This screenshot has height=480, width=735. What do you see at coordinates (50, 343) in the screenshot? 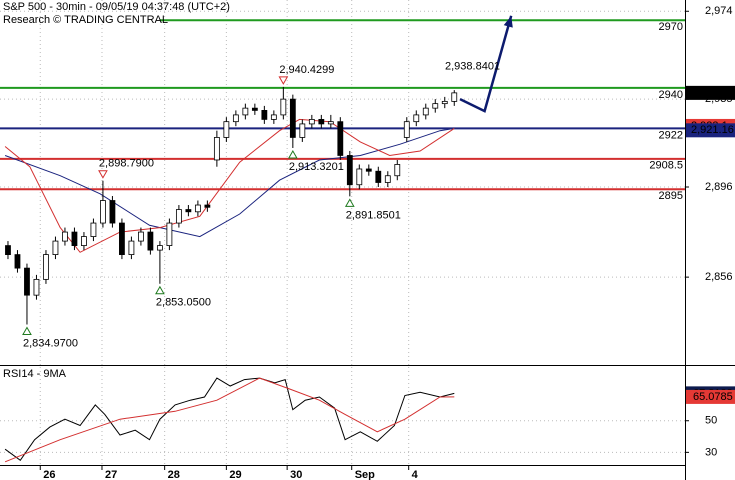
I see `extreme-label: 2,834.9700` at bounding box center [50, 343].